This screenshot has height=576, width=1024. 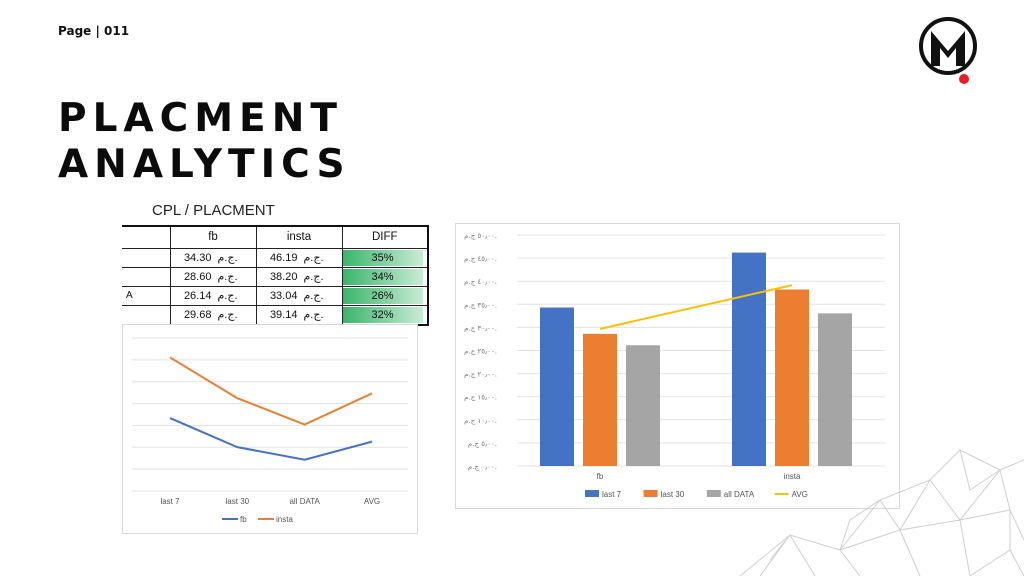 What do you see at coordinates (480, 352) in the screenshot?
I see `y-tick-label: ٢٥٫٠٠ ج.م.` at bounding box center [480, 352].